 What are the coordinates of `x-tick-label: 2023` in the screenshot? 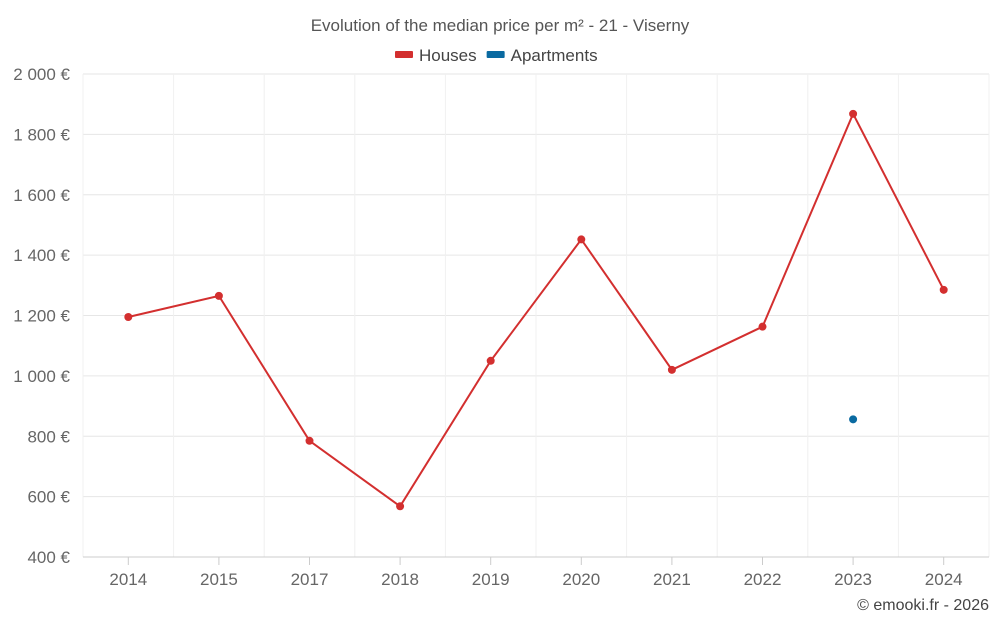 It's located at (853, 579).